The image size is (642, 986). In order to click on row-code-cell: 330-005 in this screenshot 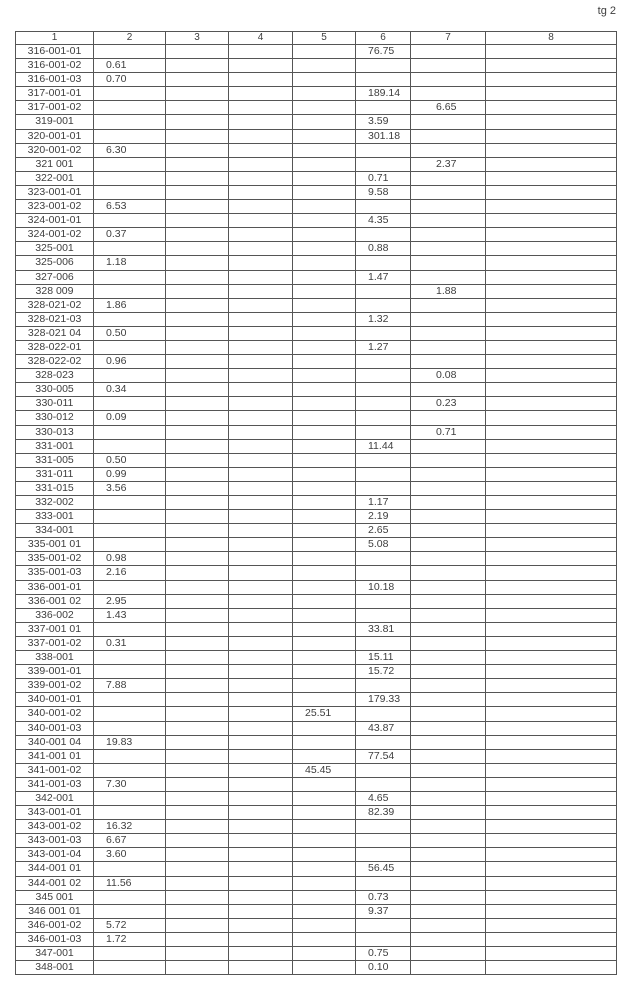, I will do `click(54, 390)`.